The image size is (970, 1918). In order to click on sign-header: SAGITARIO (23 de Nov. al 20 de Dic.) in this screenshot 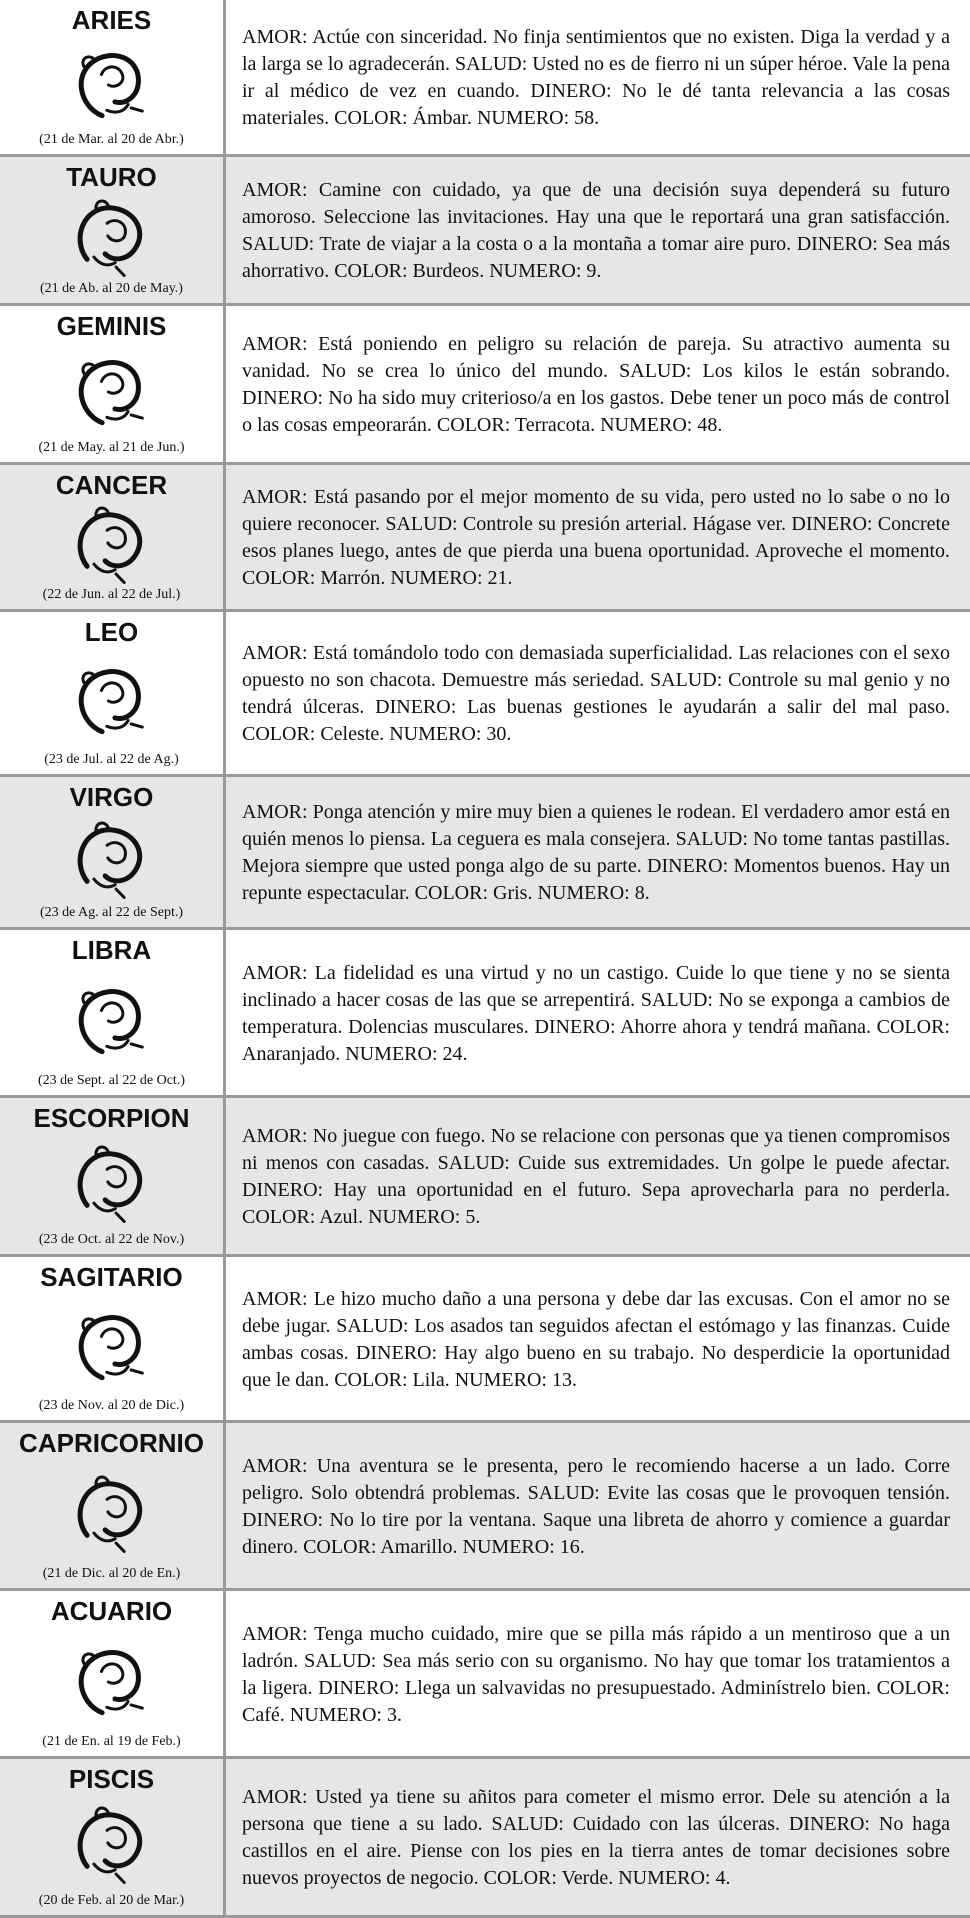, I will do `click(113, 1338)`.